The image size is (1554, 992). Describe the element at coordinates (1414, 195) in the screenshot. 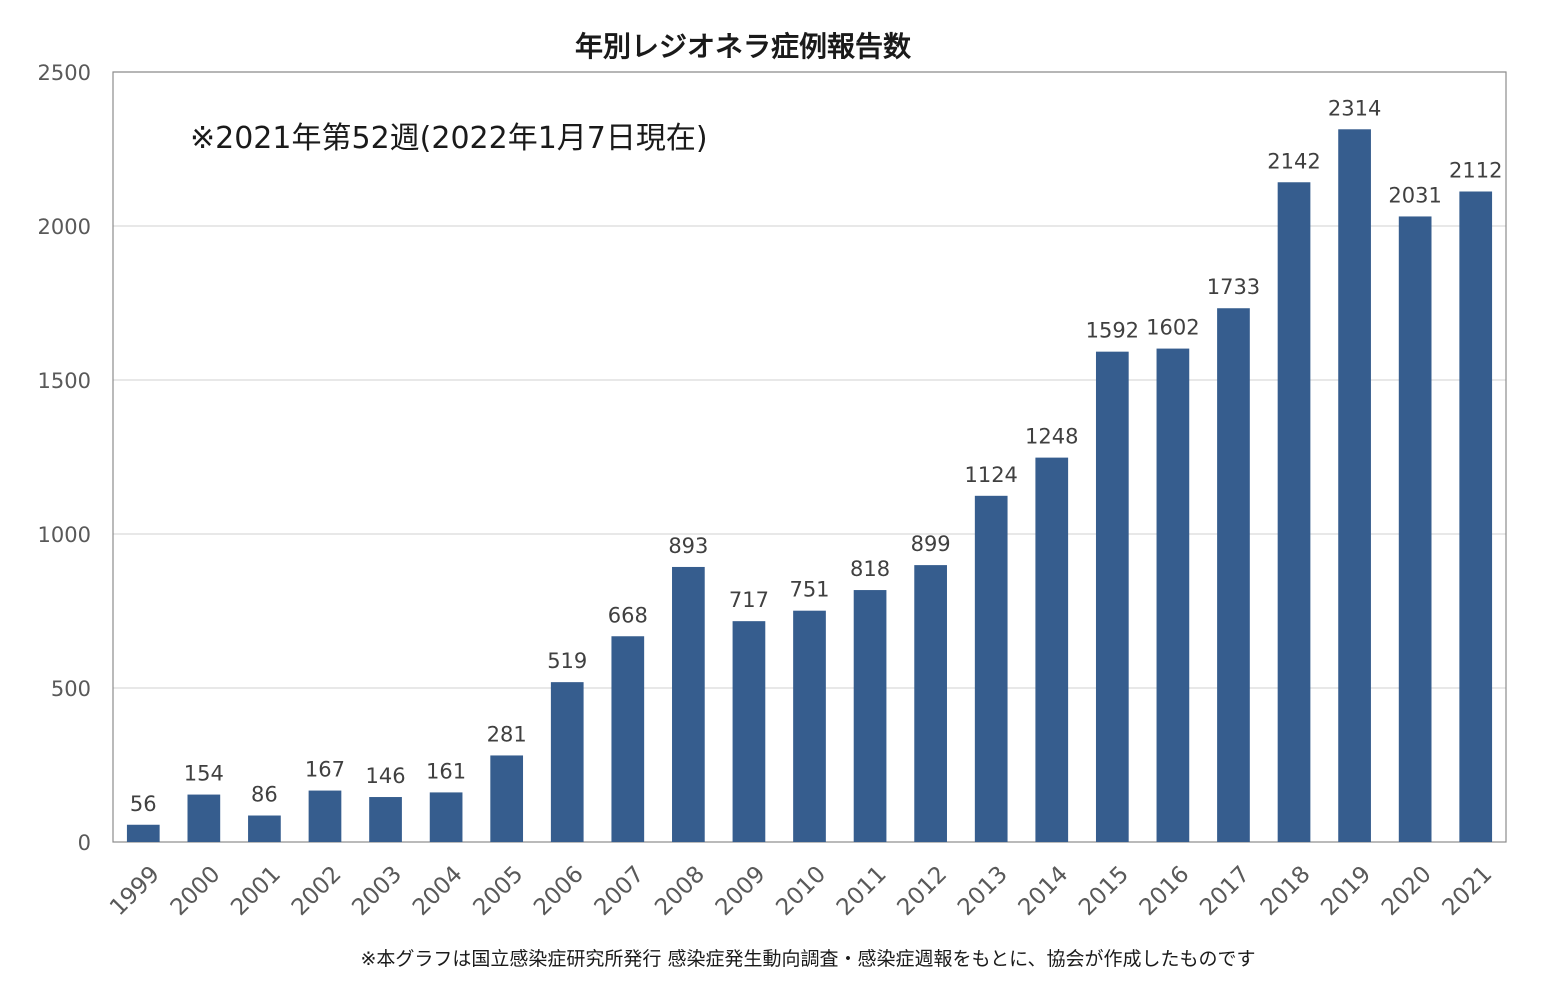

I see `data-label: 2031` at that location.